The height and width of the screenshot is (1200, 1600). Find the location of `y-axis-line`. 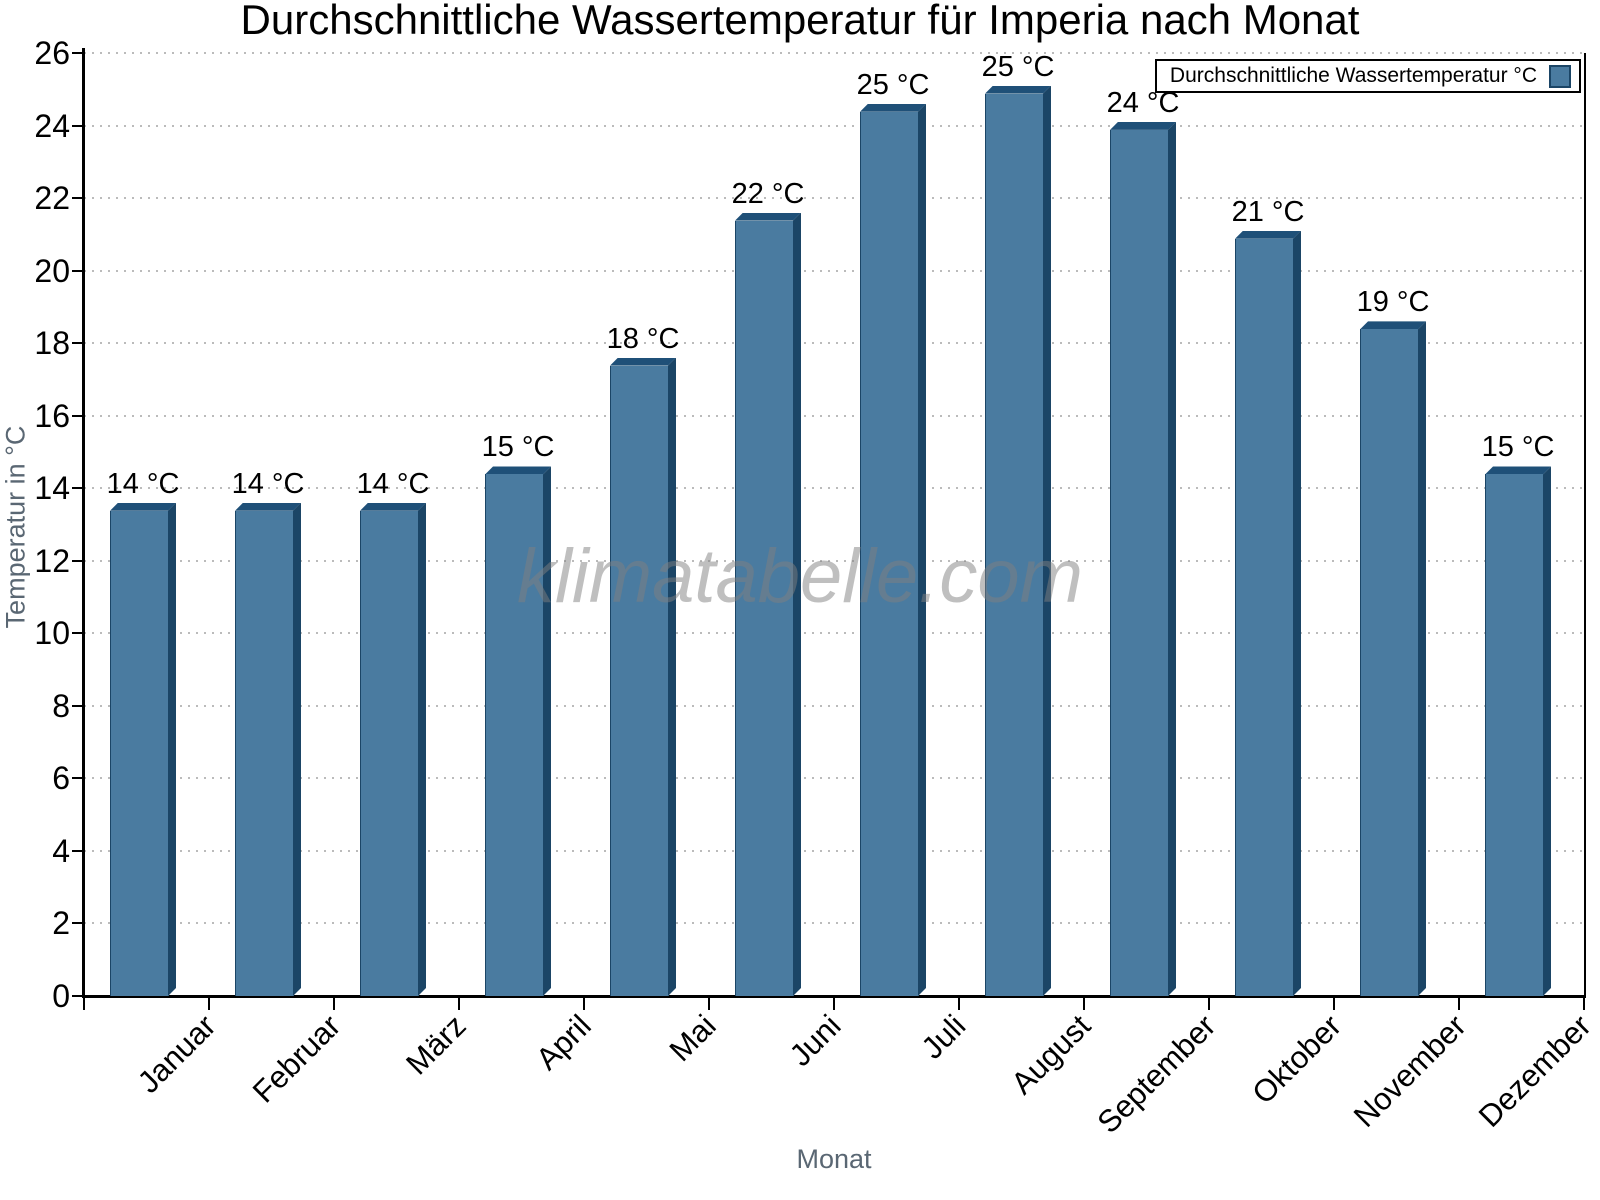

y-axis-line is located at coordinates (83, 522).